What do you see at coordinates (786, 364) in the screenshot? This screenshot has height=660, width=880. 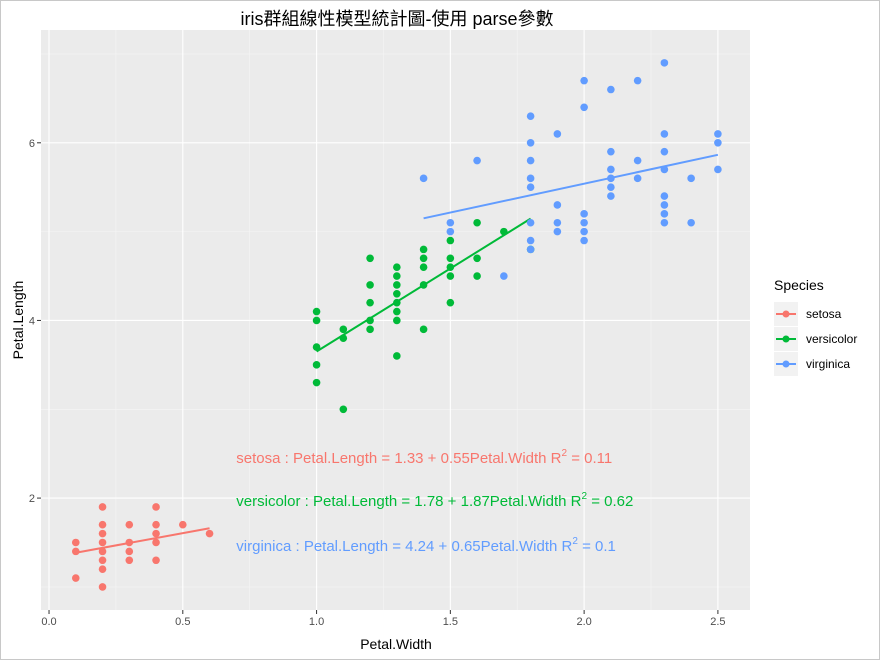 I see `legend-key-point-virginica` at bounding box center [786, 364].